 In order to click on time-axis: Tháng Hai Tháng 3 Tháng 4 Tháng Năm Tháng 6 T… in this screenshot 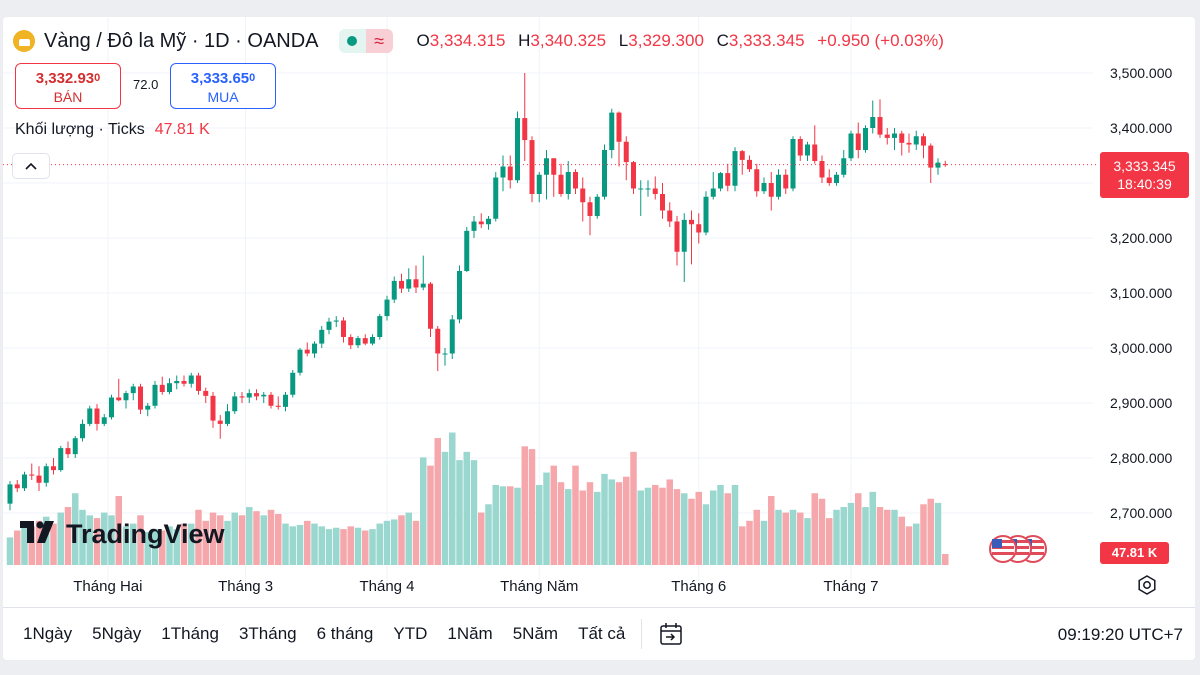, I will do `click(475, 586)`.